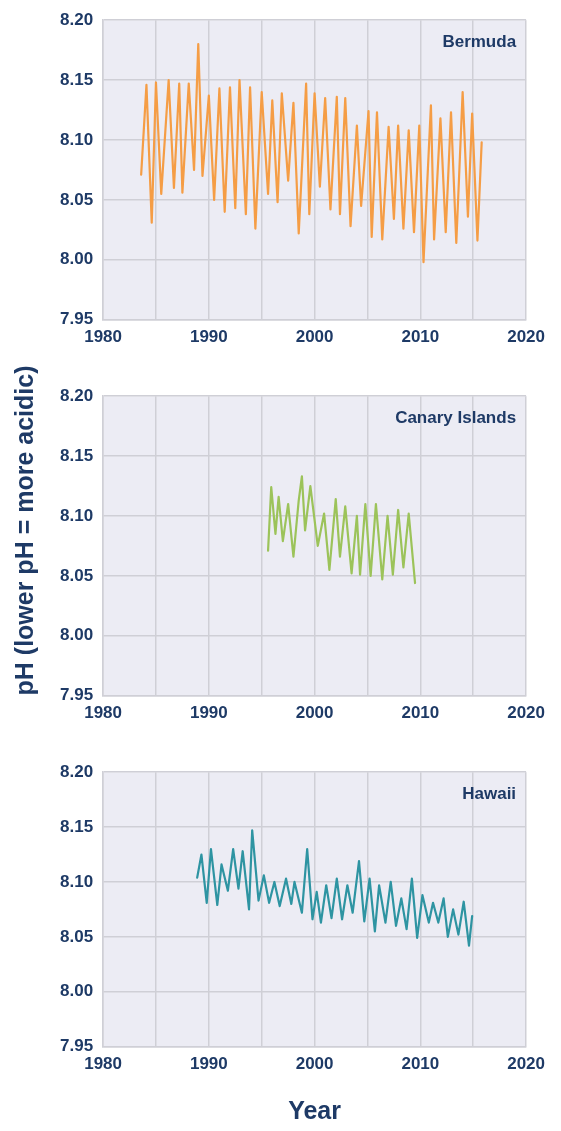  I want to click on y-axis-title: pH (lower pH = more acidic), so click(25, 530).